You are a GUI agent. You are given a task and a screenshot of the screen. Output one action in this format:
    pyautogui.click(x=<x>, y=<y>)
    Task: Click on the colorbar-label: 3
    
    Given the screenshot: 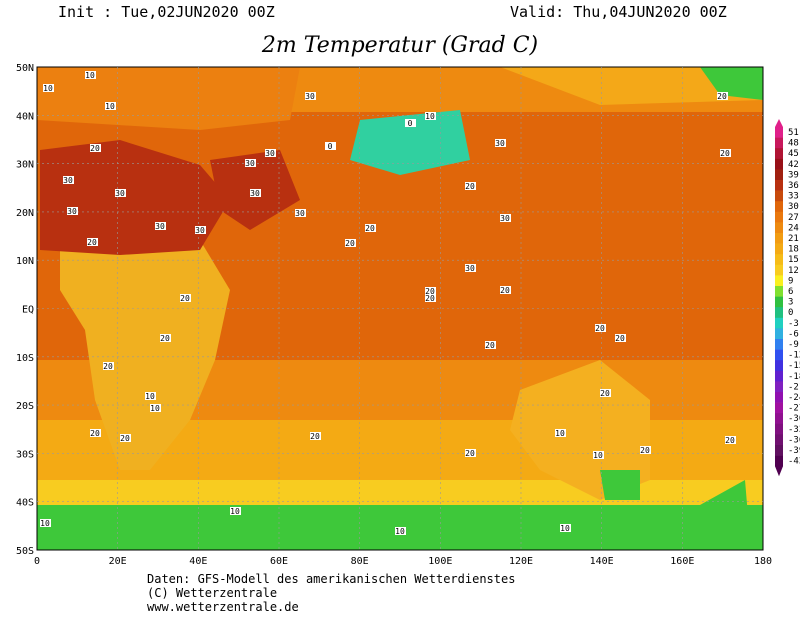 What is the action you would take?
    pyautogui.click(x=790, y=303)
    